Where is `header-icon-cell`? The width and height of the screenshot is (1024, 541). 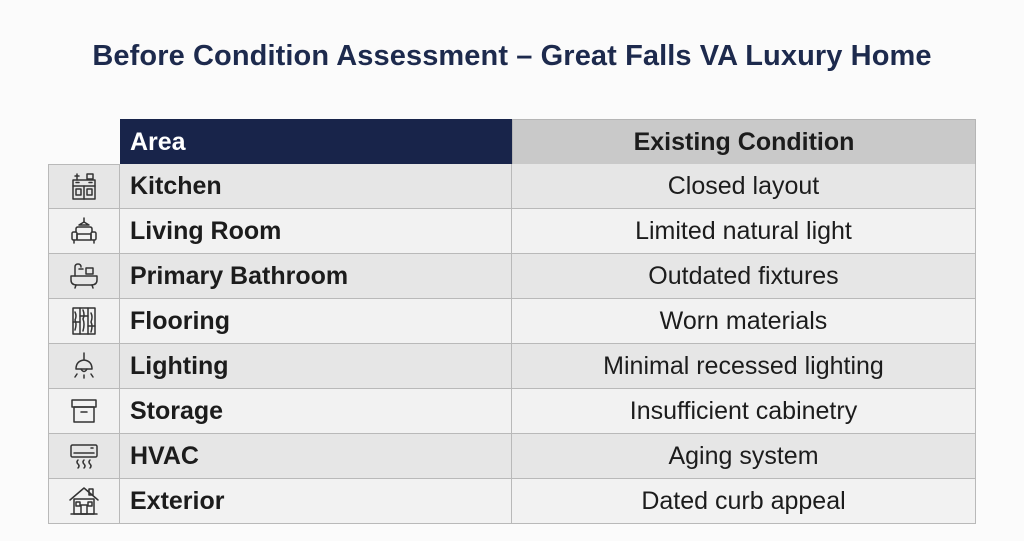
header-icon-cell is located at coordinates (84, 141).